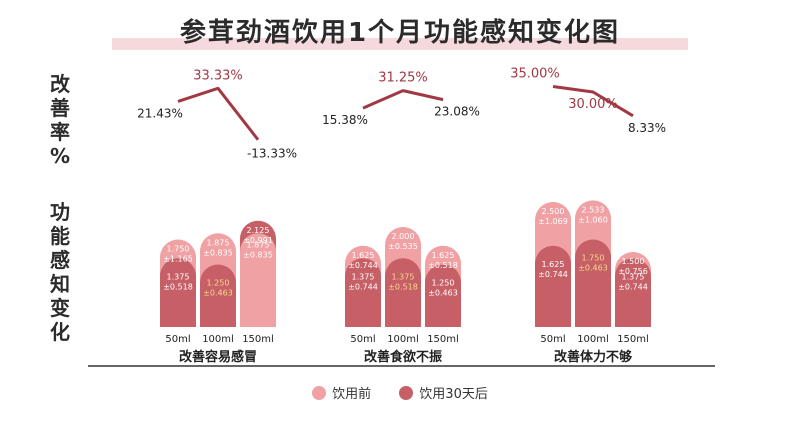 The image size is (800, 422). What do you see at coordinates (362, 339) in the screenshot?
I see `category-label-g1-0: 50ml` at bounding box center [362, 339].